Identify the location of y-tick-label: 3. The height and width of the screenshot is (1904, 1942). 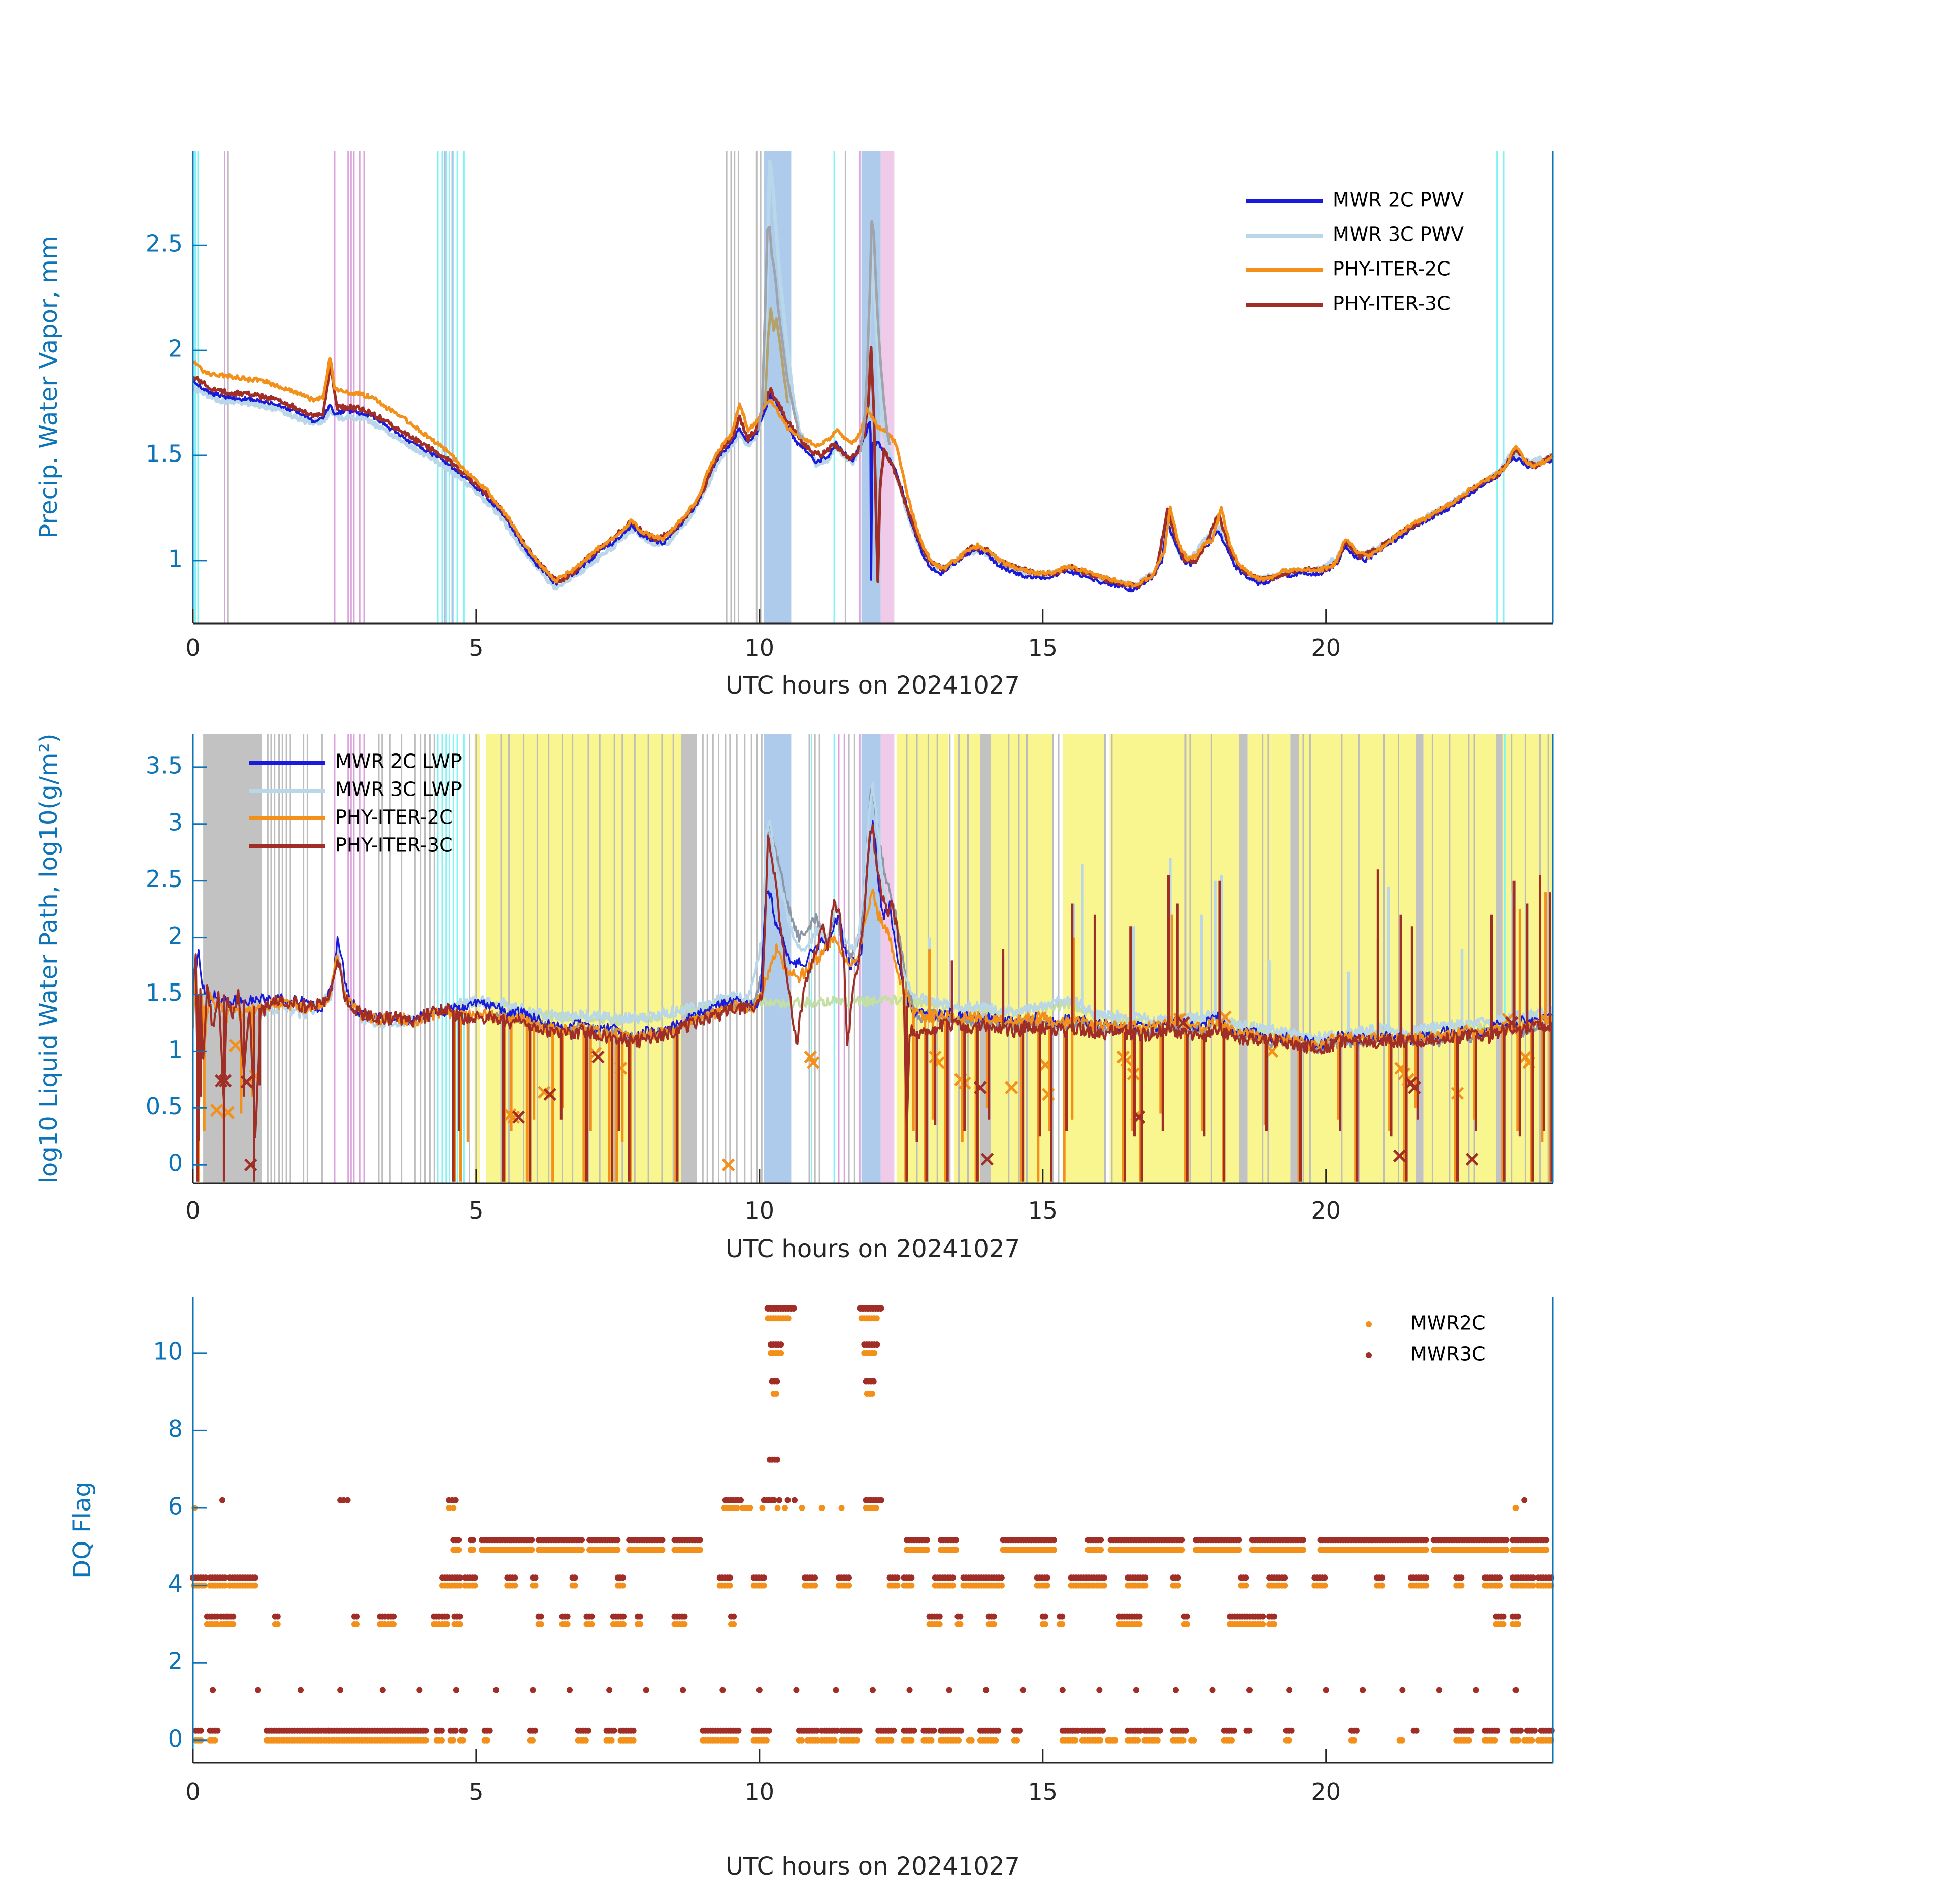
(175, 822).